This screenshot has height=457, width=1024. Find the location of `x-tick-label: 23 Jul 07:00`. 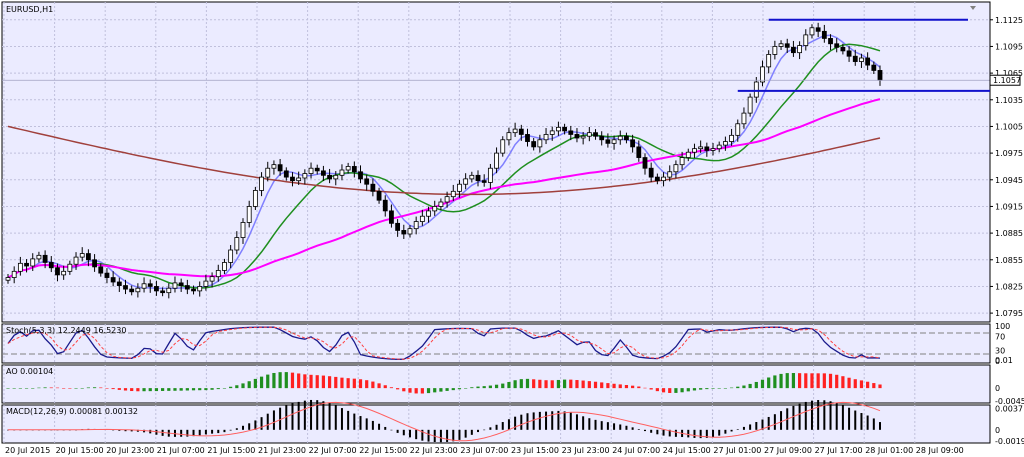

x-tick-label: 23 Jul 07:00 is located at coordinates (484, 450).